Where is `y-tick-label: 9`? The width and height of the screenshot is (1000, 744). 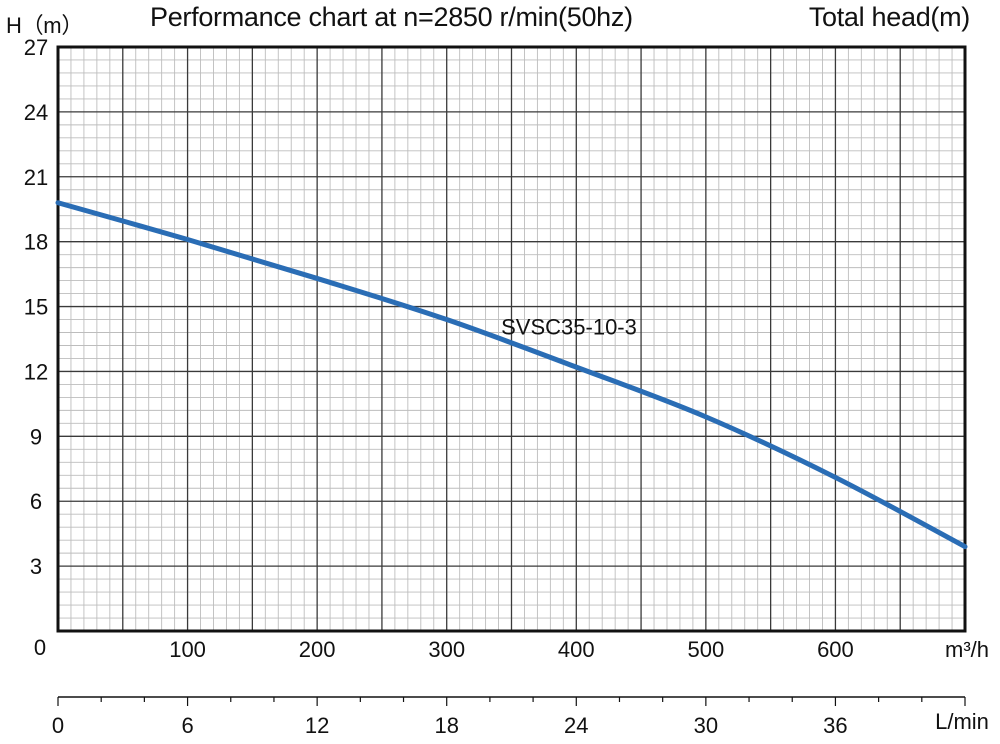
y-tick-label: 9 is located at coordinates (36, 436).